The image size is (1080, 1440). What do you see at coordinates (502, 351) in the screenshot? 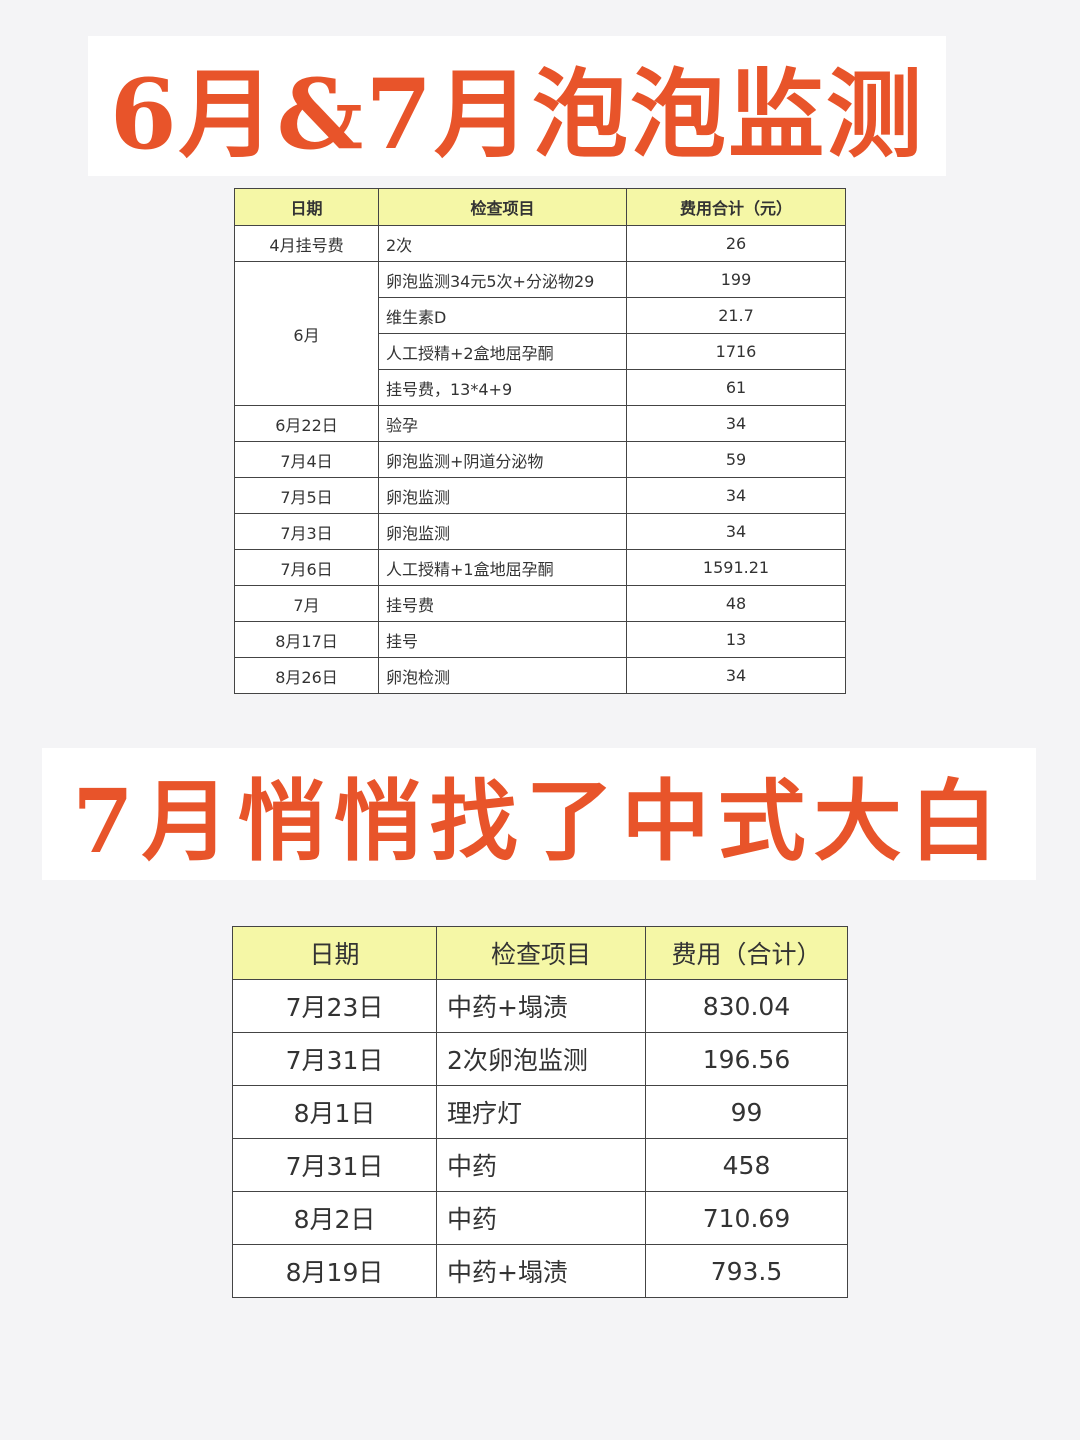
I see `cell-item: 人工授精+2盒地屈孕酮` at bounding box center [502, 351].